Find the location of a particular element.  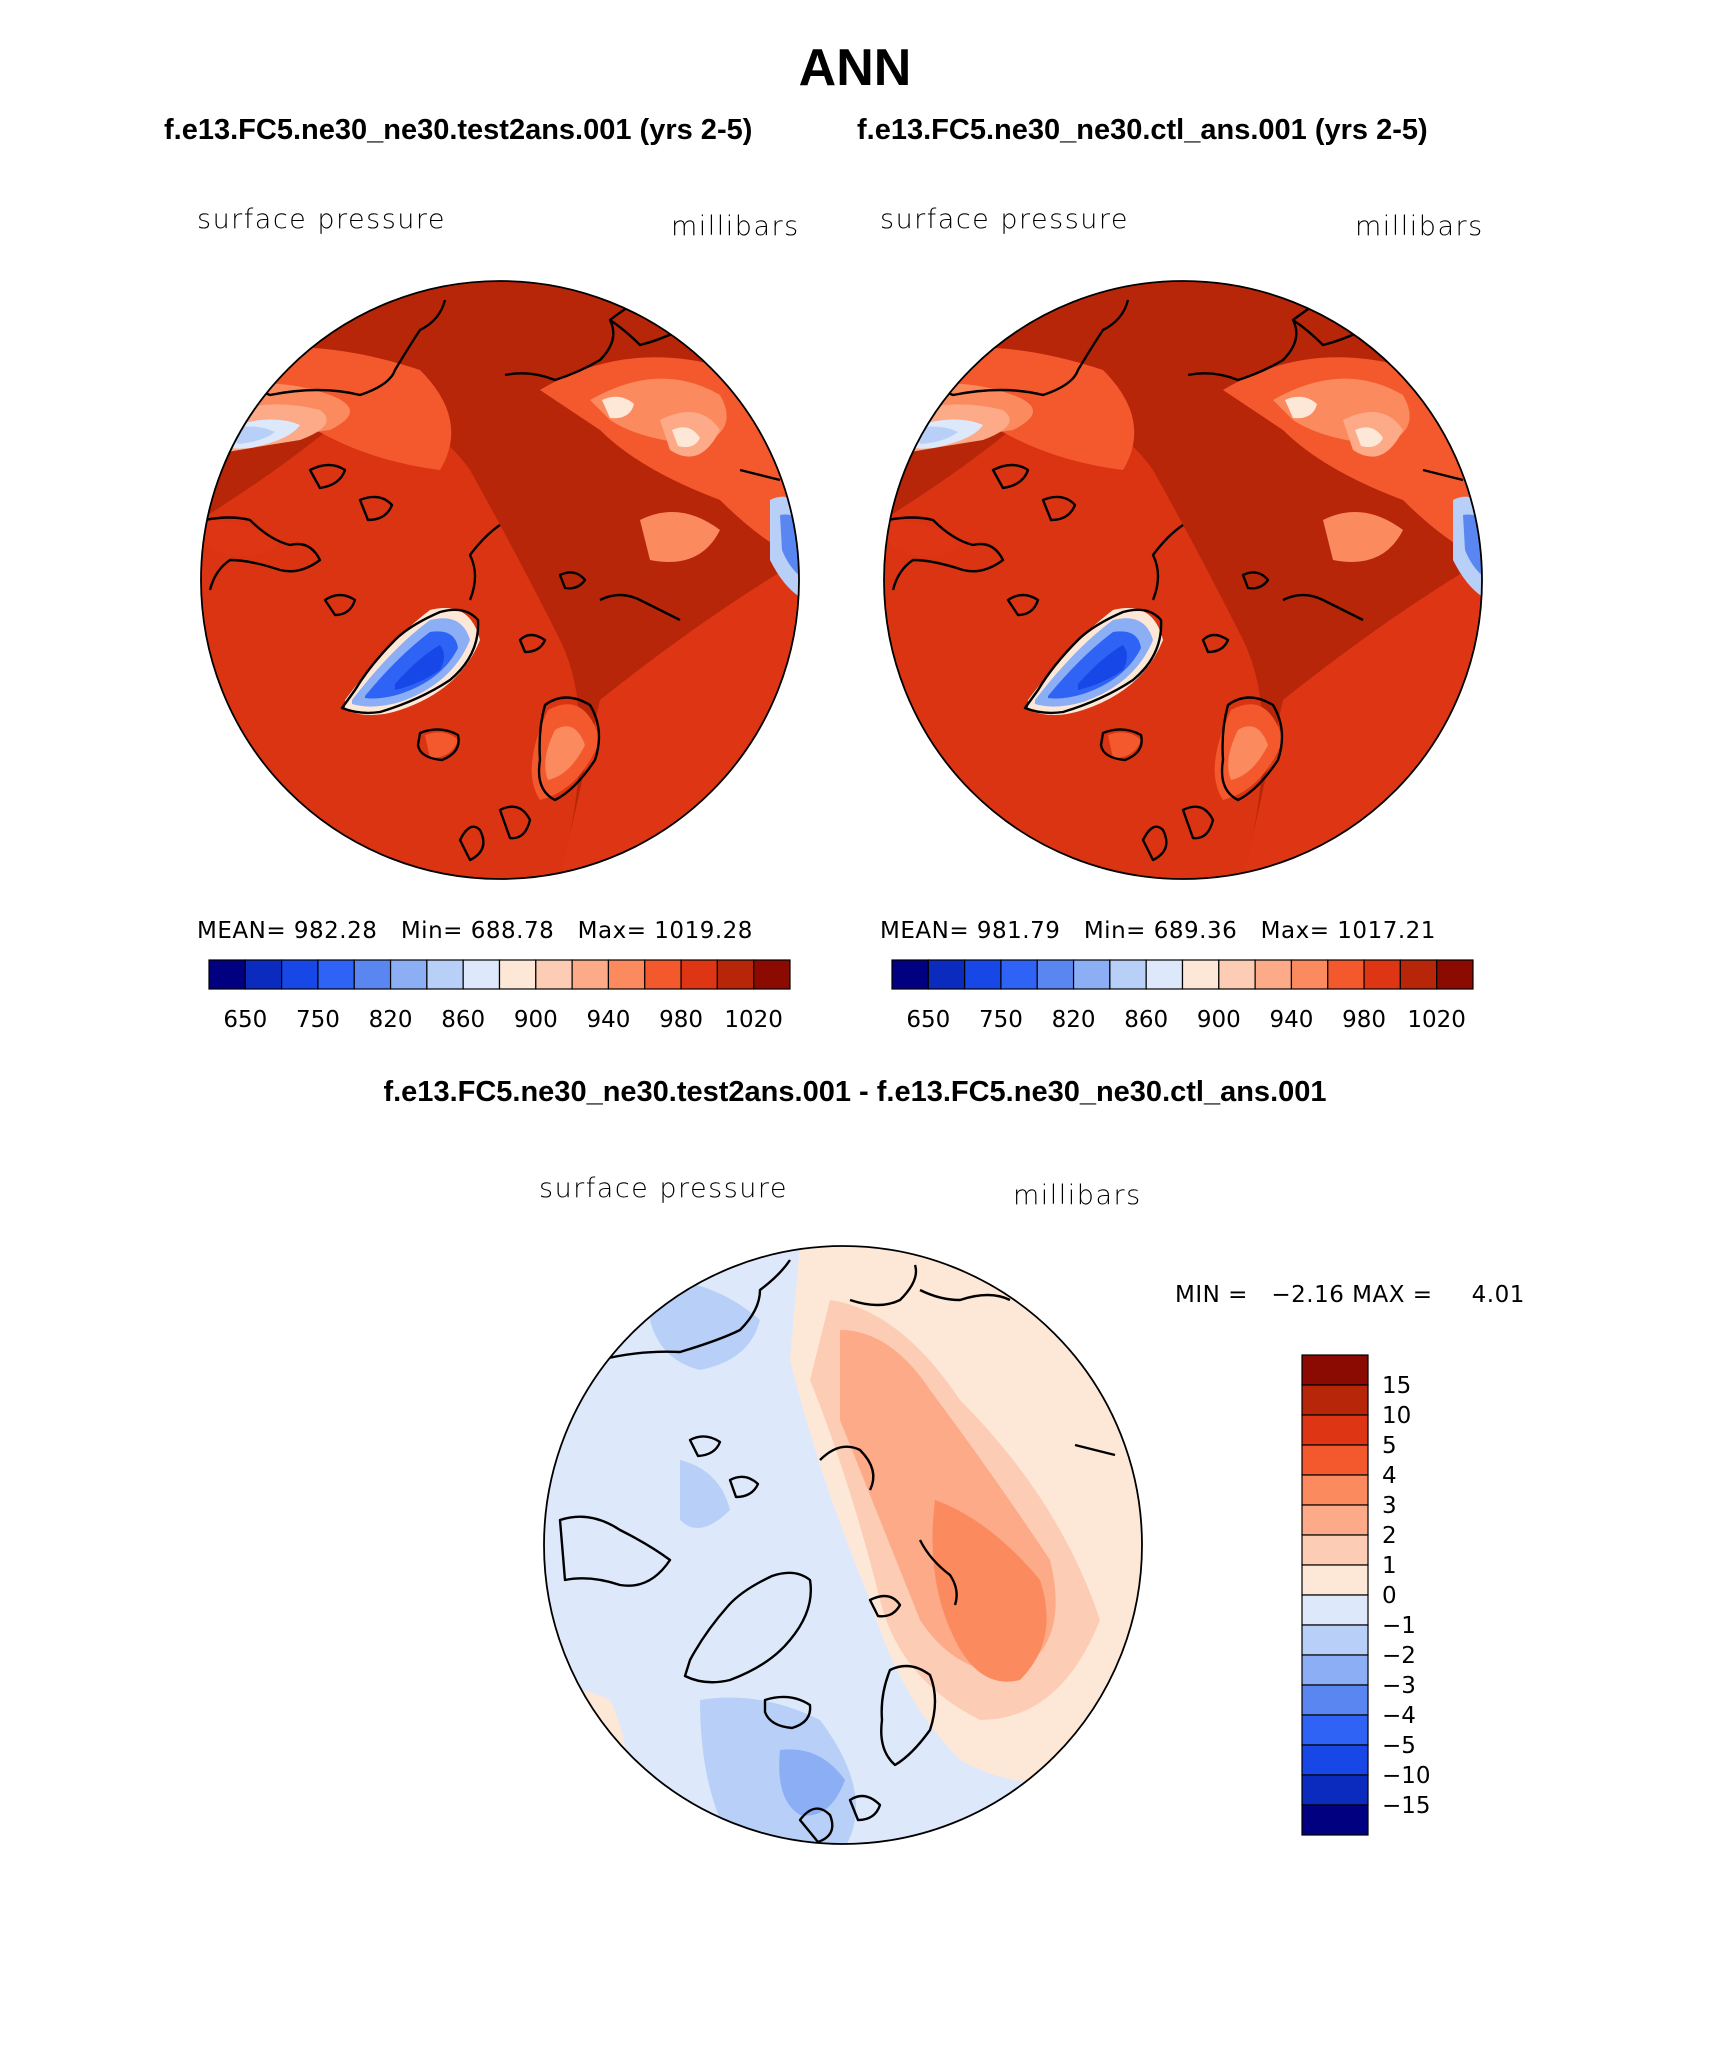

diff-min-label: MIN = is located at coordinates (1211, 1295).